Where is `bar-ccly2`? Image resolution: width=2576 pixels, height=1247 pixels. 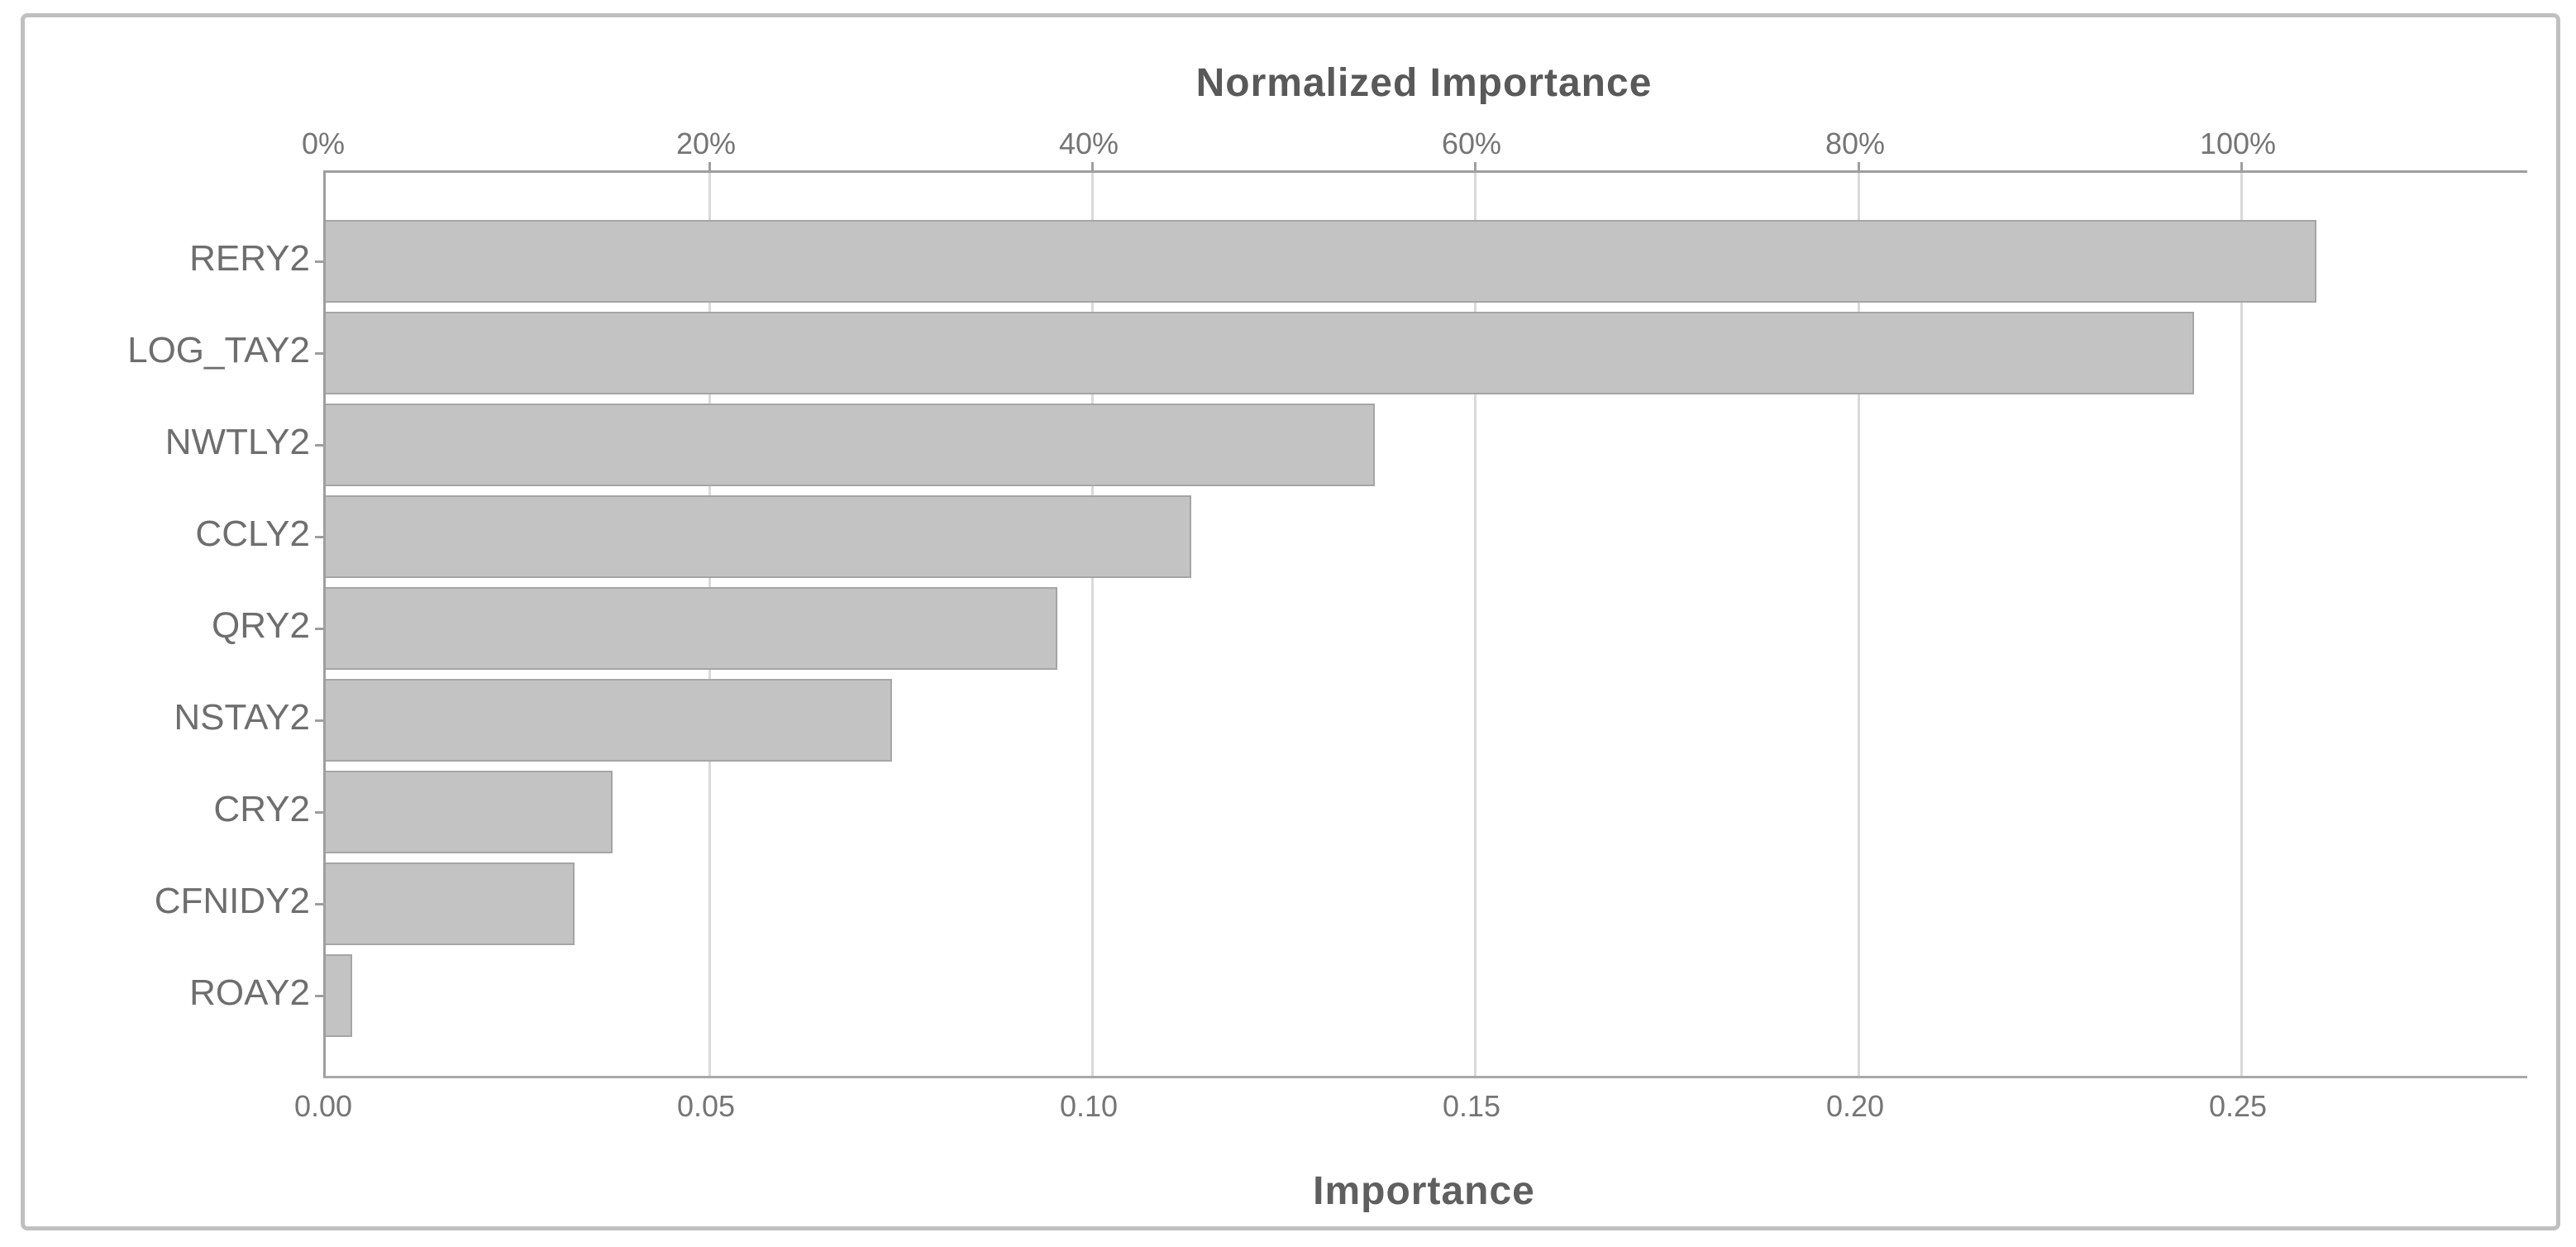 bar-ccly2 is located at coordinates (758, 536).